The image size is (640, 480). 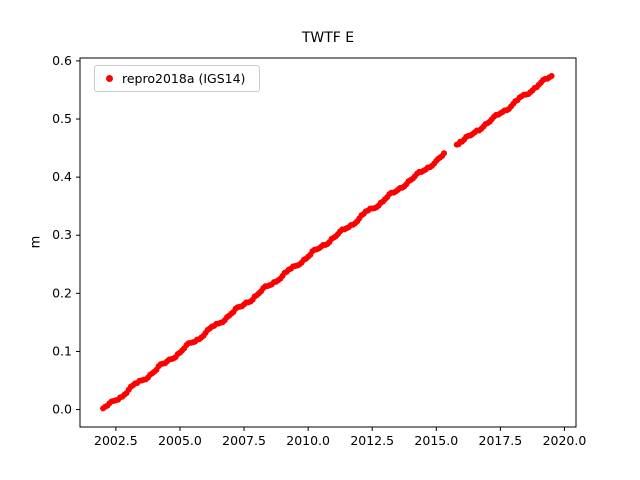 What do you see at coordinates (180, 440) in the screenshot?
I see `x-tick-label: 2005.0` at bounding box center [180, 440].